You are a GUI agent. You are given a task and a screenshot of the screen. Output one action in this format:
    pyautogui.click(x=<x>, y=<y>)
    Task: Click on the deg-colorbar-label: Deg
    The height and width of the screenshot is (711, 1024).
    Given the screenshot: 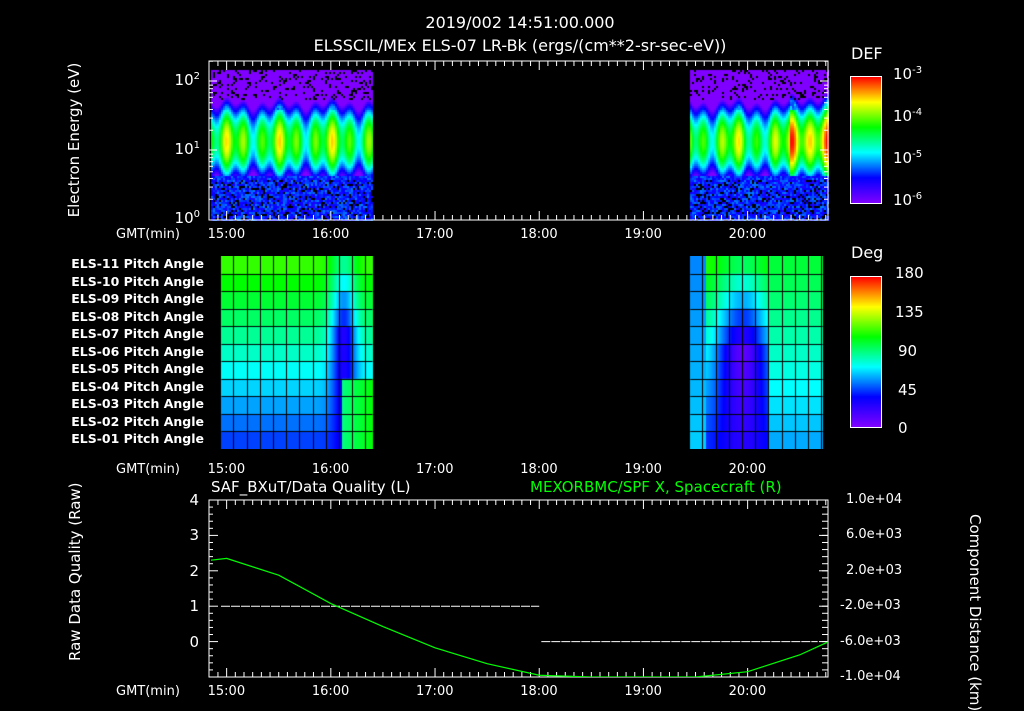 What is the action you would take?
    pyautogui.click(x=867, y=252)
    